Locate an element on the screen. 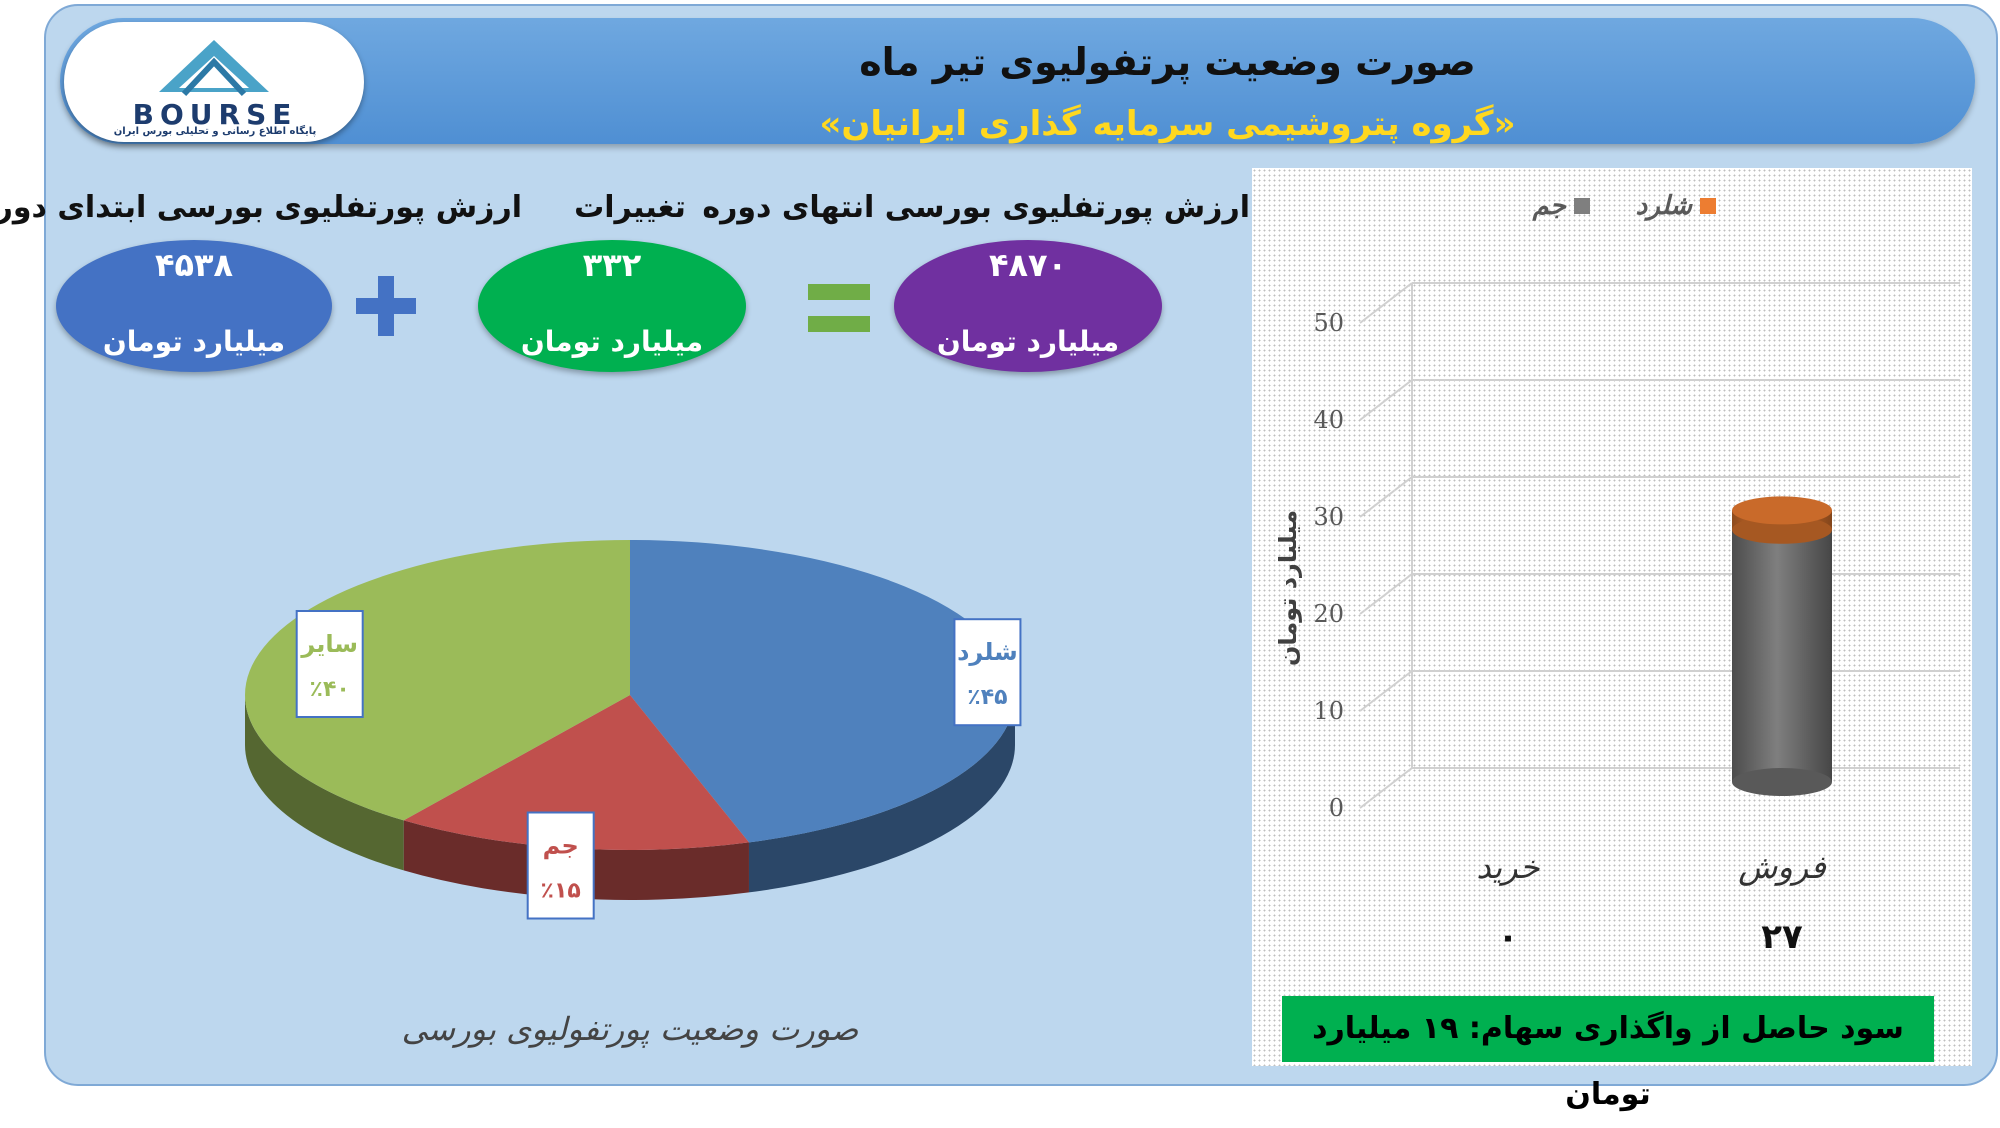 This screenshot has height=1128, width=2000. kpi-change-unit: میلیارد تومان is located at coordinates (612, 341).